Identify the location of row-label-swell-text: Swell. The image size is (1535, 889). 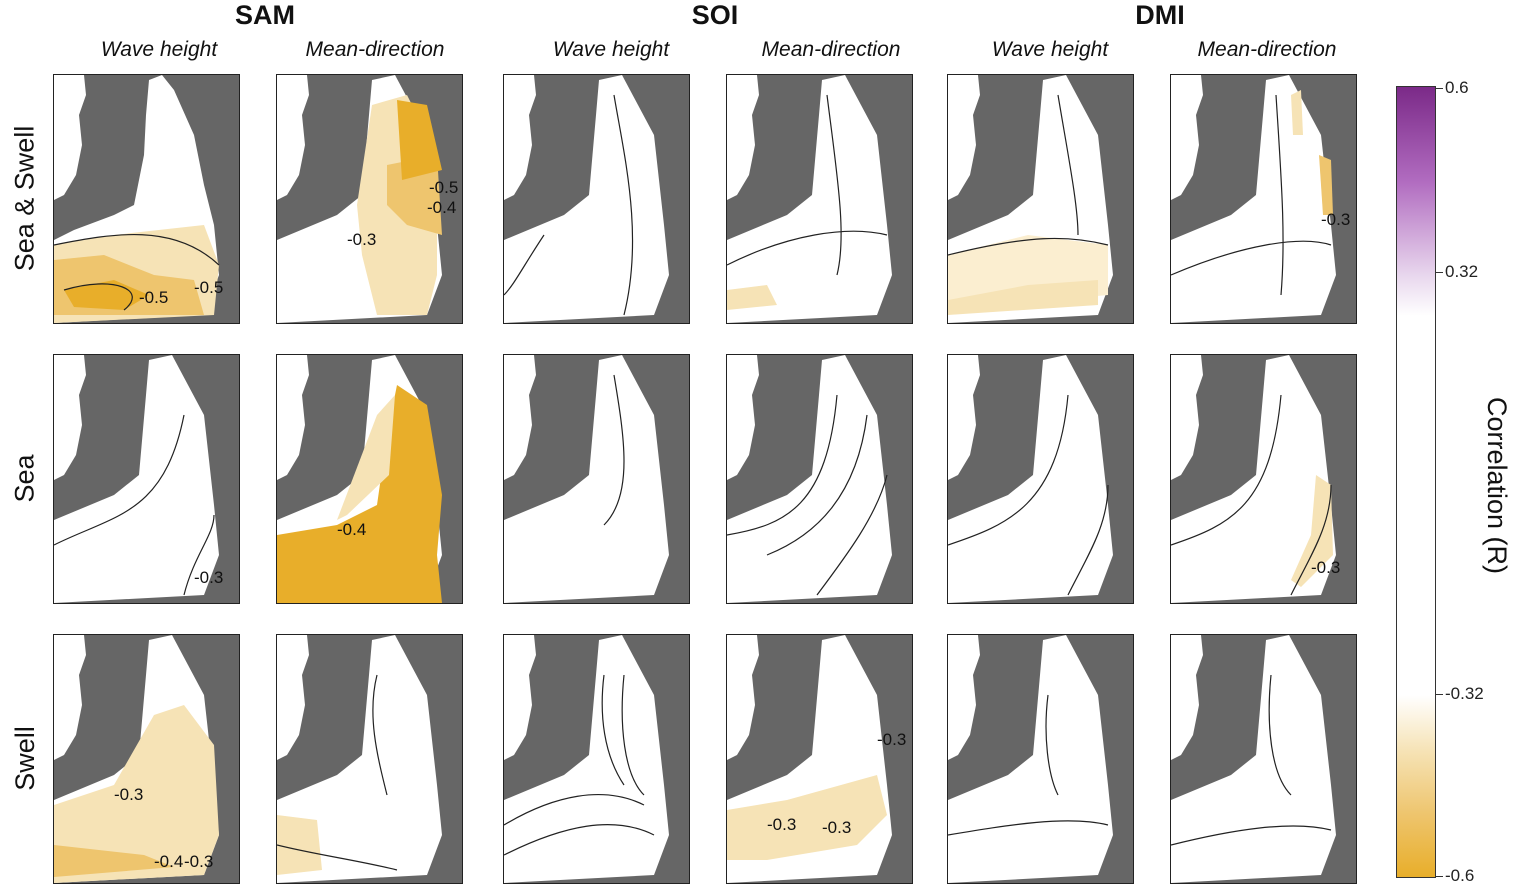
(24, 758).